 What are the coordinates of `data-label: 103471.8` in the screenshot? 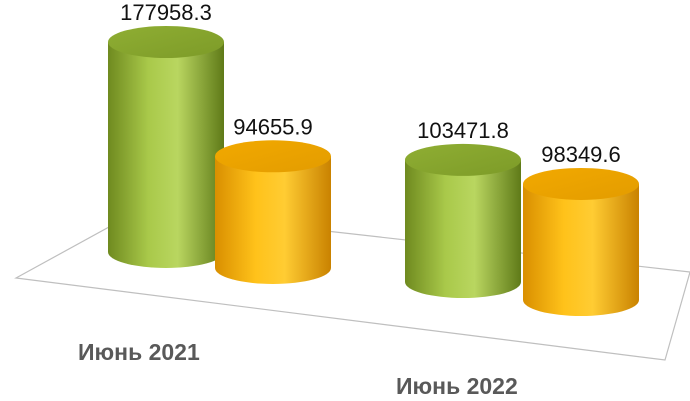 It's located at (463, 130).